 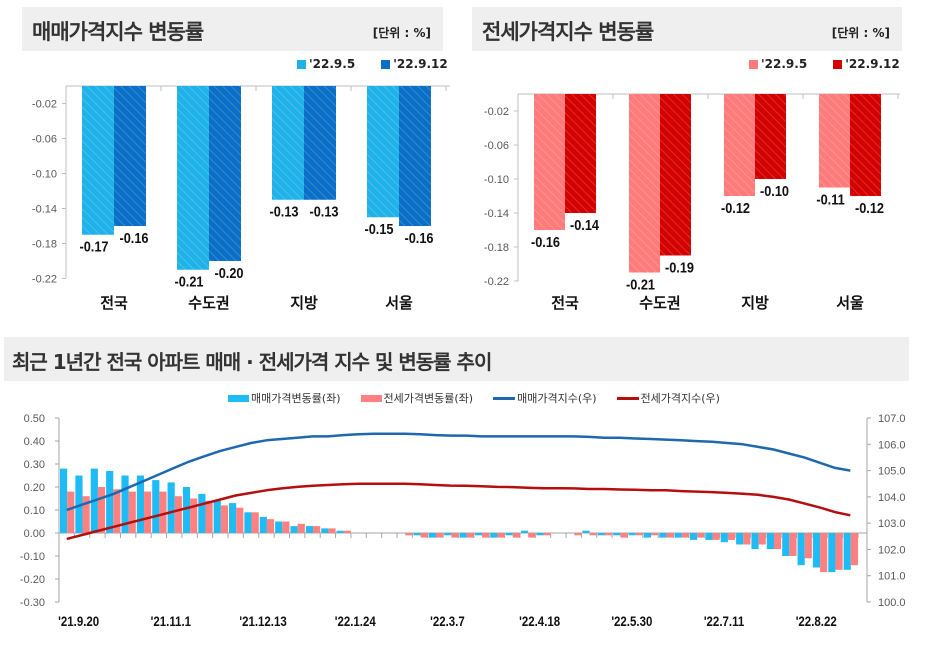 I want to click on left-y-tick-label: 0.40, so click(x=34, y=442).